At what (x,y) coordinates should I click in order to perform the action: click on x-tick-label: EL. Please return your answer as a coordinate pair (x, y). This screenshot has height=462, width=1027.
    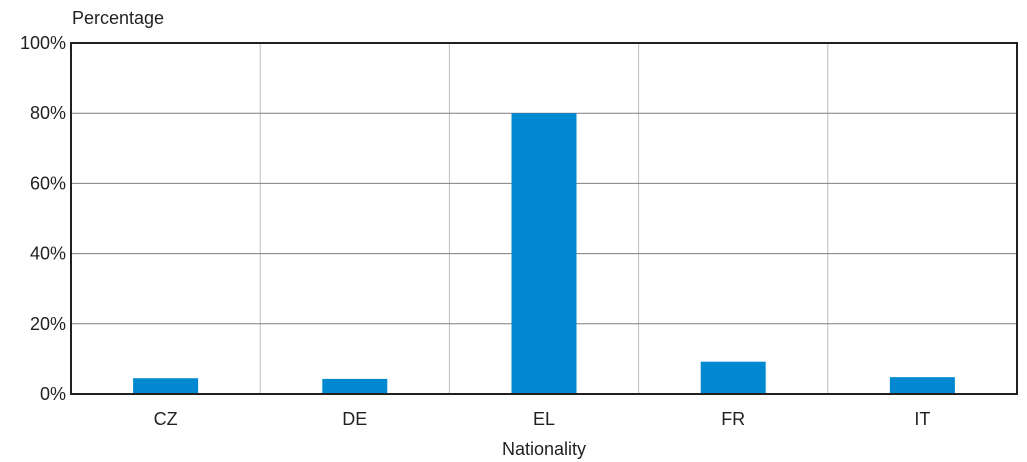
    Looking at the image, I should click on (544, 419).